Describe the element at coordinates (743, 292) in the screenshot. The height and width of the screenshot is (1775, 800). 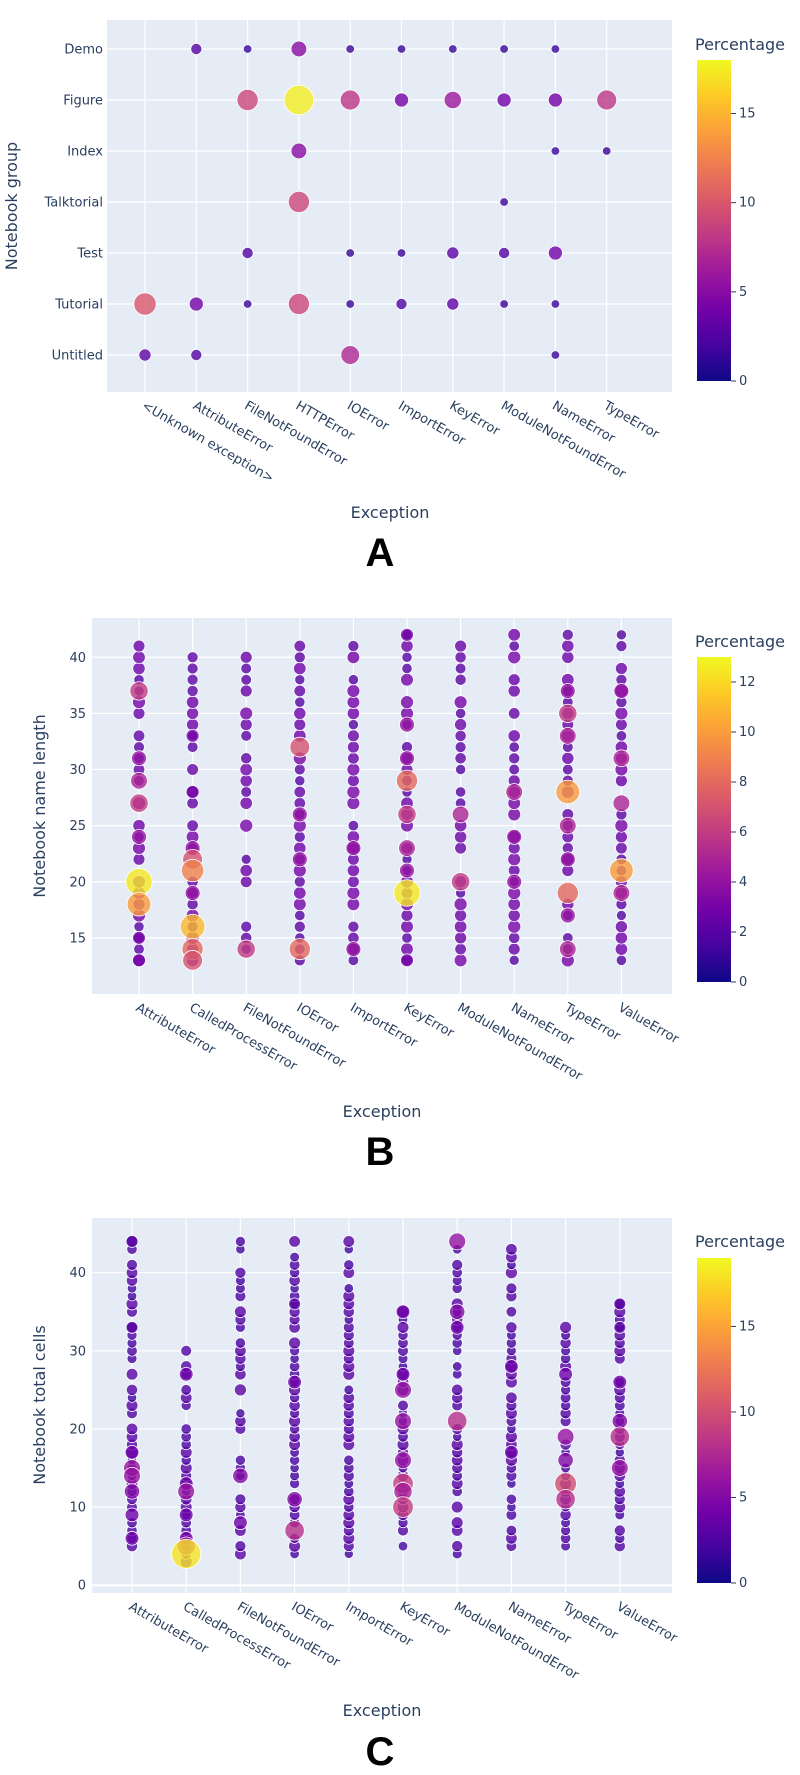
I see `colorbar-tick-a-5: 5` at that location.